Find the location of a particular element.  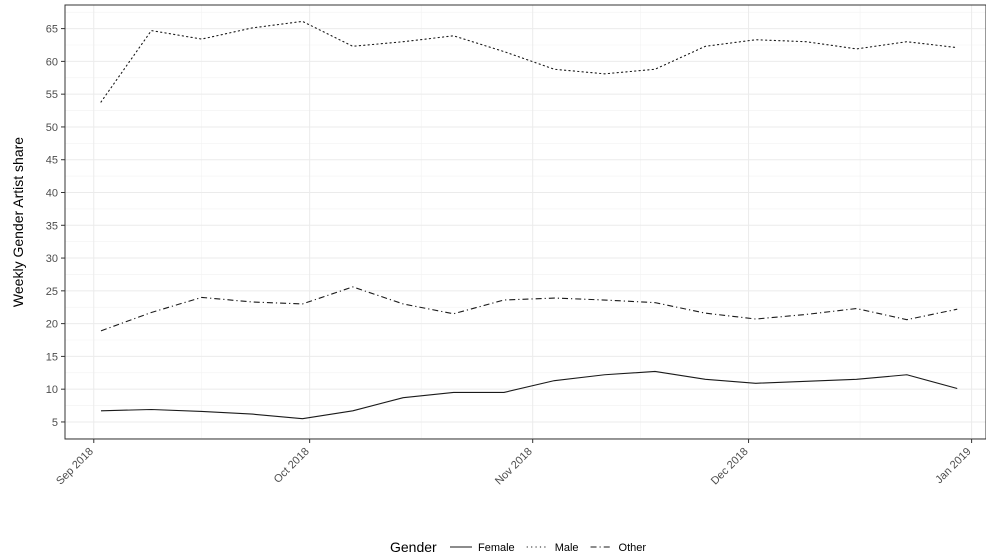

legend-label-female: Female is located at coordinates (496, 548).